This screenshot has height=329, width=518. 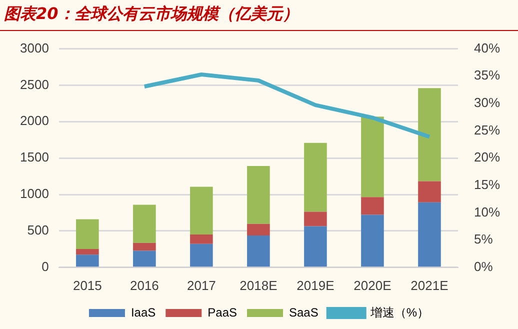 I want to click on y-tick-label: 500, so click(x=38, y=230).